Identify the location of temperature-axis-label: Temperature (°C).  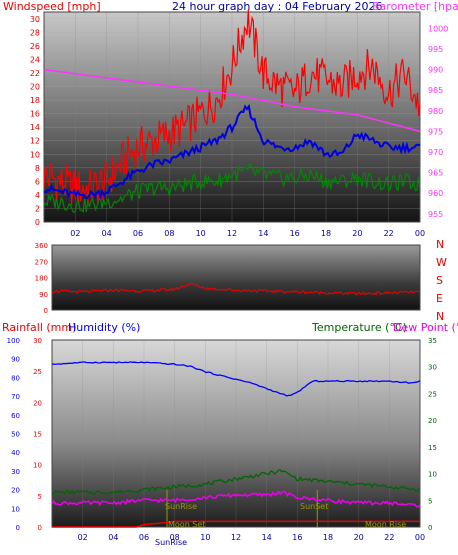
(359, 327).